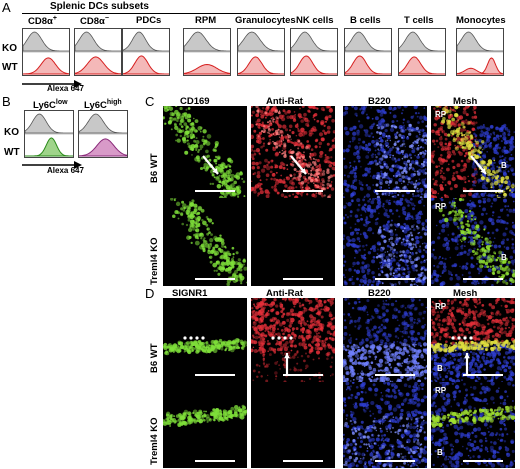 This screenshot has width=520, height=469. I want to click on micrograph-signr1-treml4-ko, so click(205, 425).